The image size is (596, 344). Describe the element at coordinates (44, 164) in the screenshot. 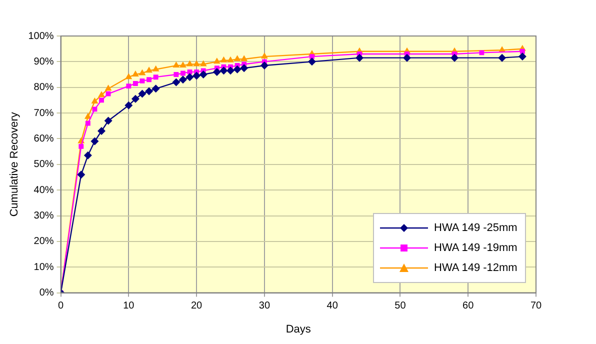

I see `y-tick-label: 50%` at that location.